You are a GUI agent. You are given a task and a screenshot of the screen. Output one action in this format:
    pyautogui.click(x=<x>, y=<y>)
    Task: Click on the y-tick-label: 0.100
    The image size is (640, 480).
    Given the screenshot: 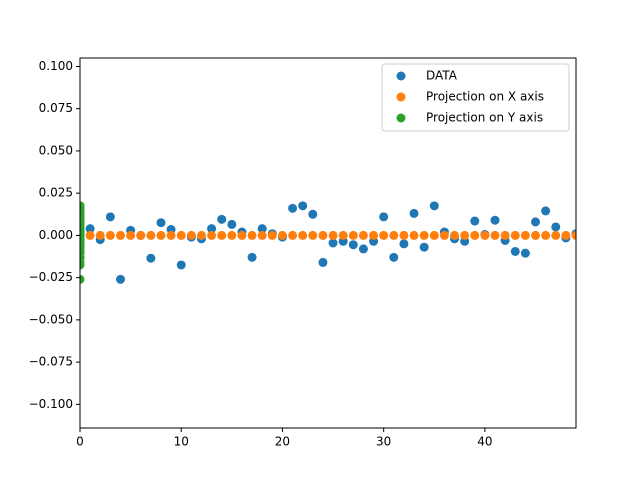 What is the action you would take?
    pyautogui.click(x=56, y=66)
    